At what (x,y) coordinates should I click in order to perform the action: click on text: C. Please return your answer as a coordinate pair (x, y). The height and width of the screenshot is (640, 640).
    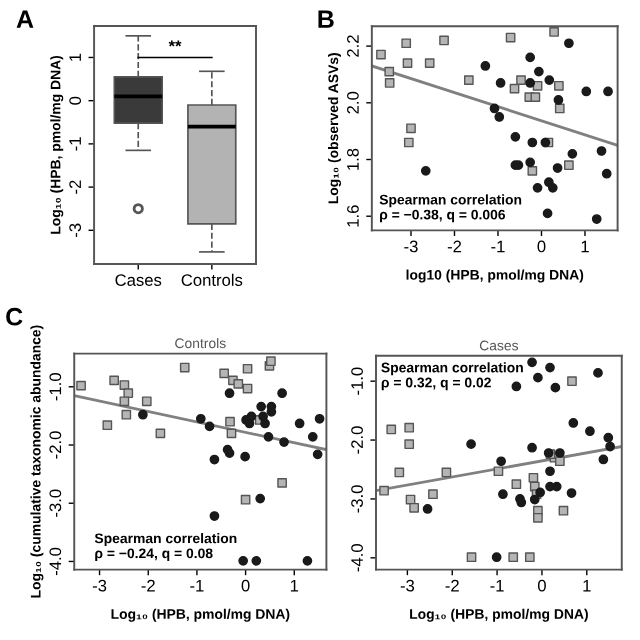
    Looking at the image, I should click on (14, 316).